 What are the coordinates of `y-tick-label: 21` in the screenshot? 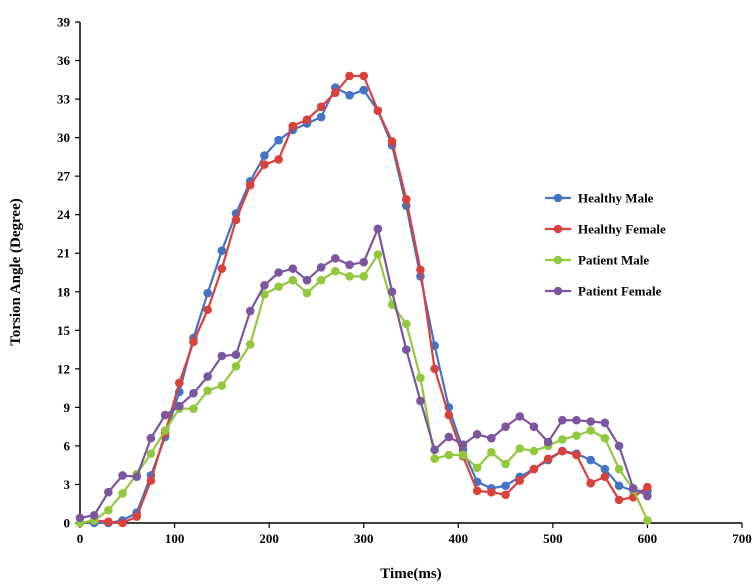 It's located at (63, 253).